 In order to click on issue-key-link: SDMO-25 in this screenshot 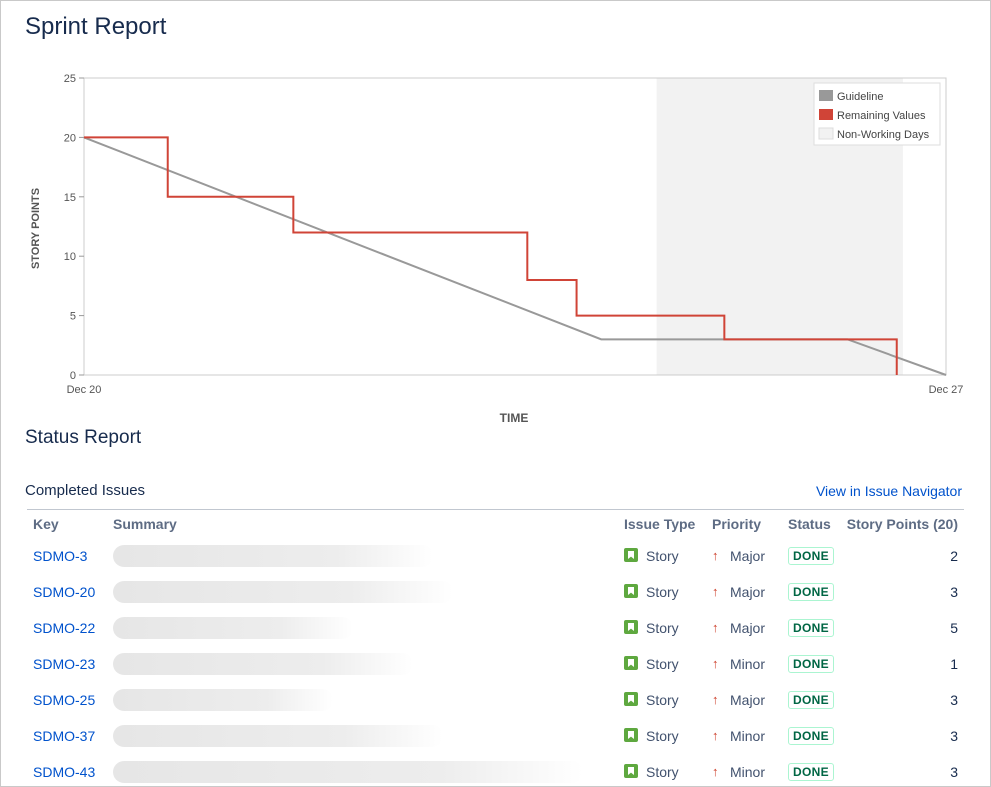, I will do `click(64, 700)`.